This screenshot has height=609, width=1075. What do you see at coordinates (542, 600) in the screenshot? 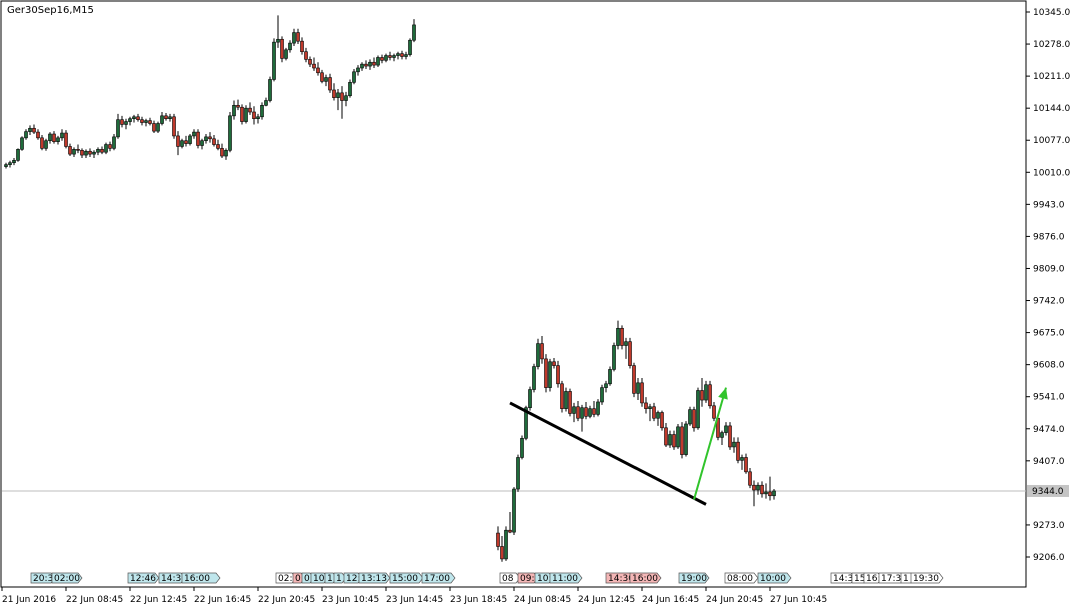
I see `x-tick-label: 24 Jun 08:45` at bounding box center [542, 600].